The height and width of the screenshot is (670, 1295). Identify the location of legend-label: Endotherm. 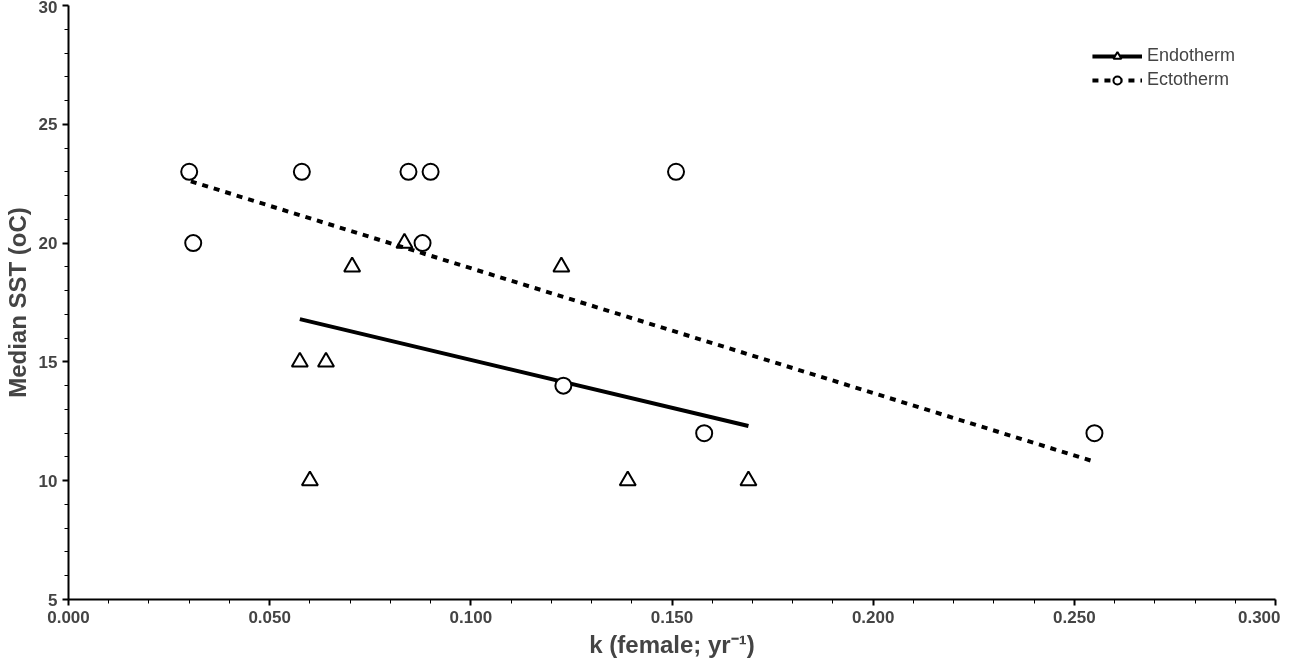
(1190, 55).